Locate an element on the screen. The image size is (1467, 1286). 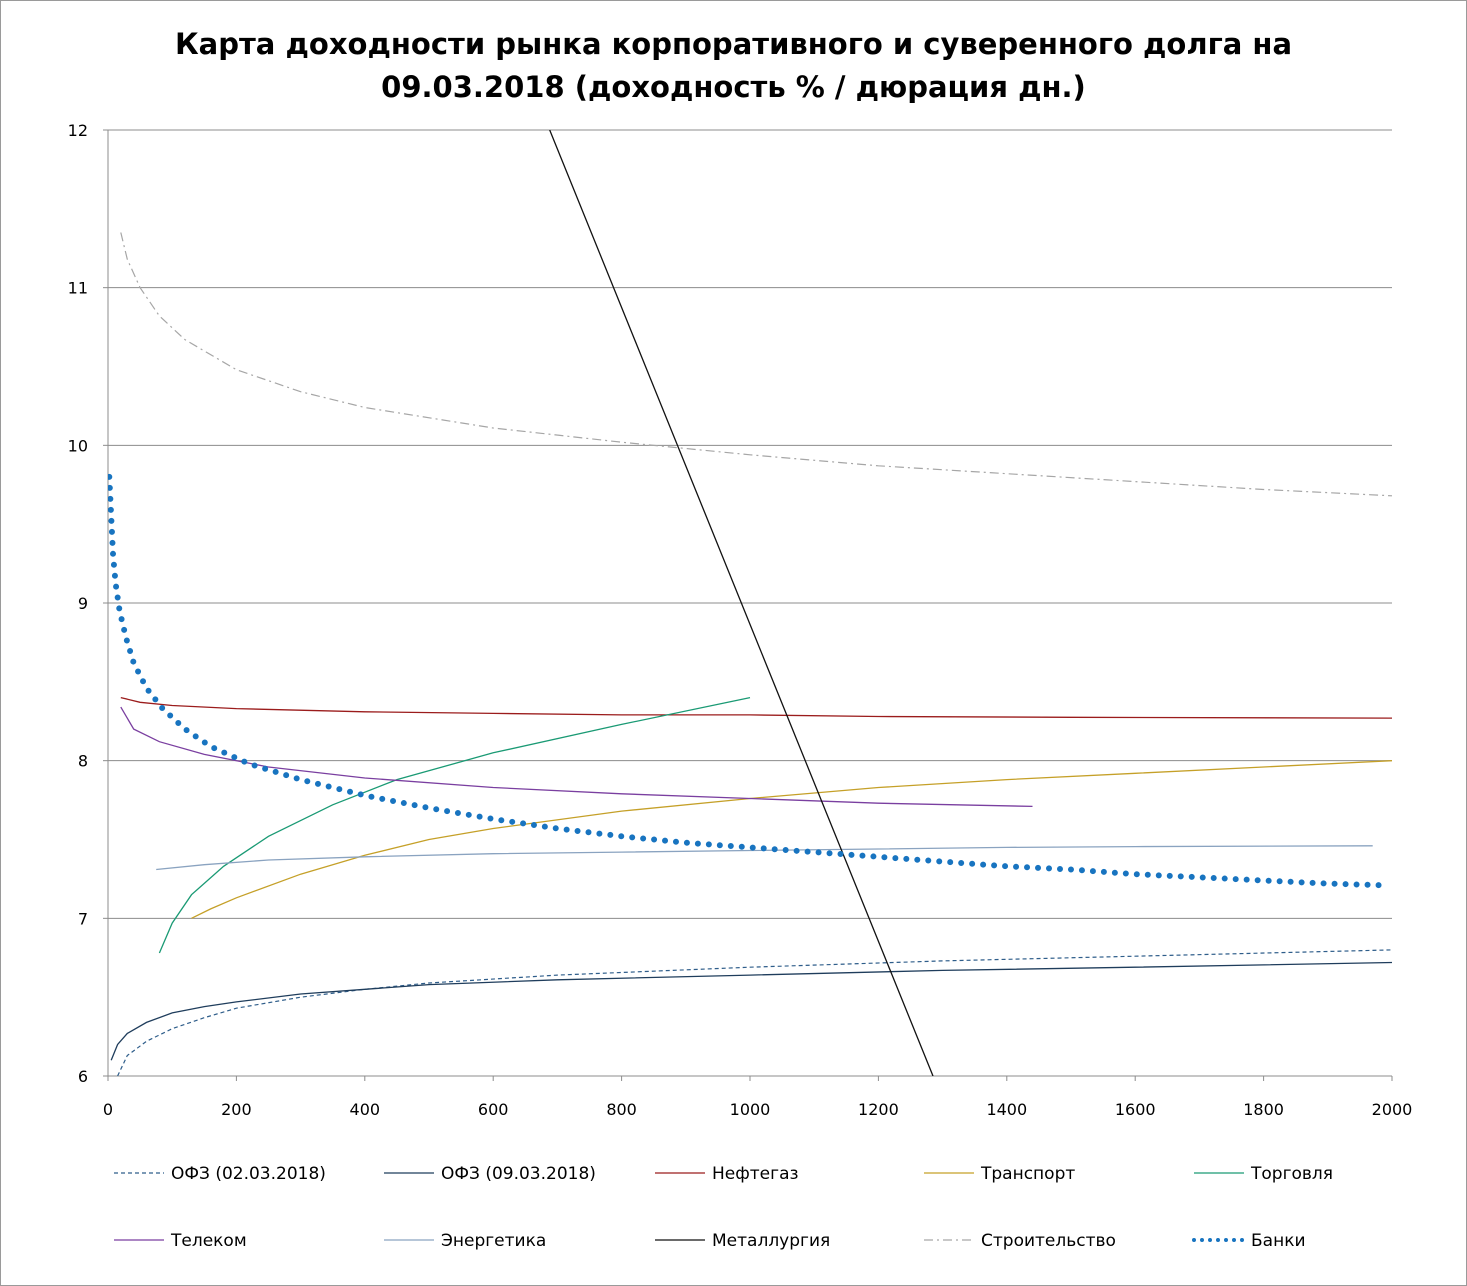
chart-title-line-2: 09.03.2018 (доходность % / дюрация дн.) is located at coordinates (733, 87).